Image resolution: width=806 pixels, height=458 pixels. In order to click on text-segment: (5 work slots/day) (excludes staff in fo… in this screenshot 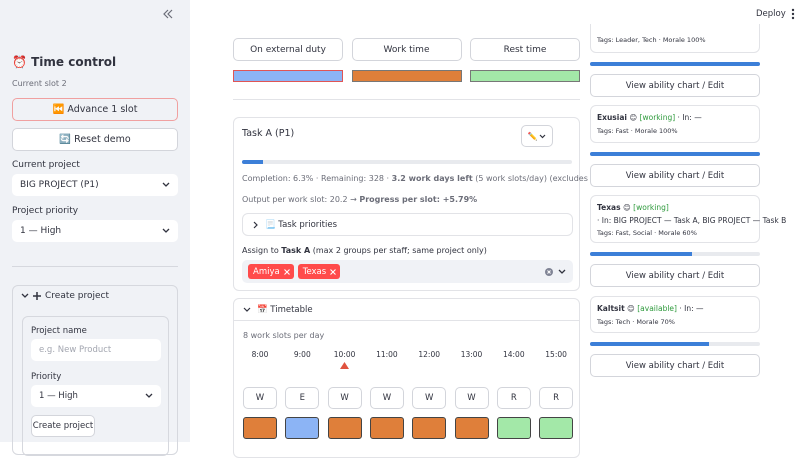, I will do `click(569, 178)`.